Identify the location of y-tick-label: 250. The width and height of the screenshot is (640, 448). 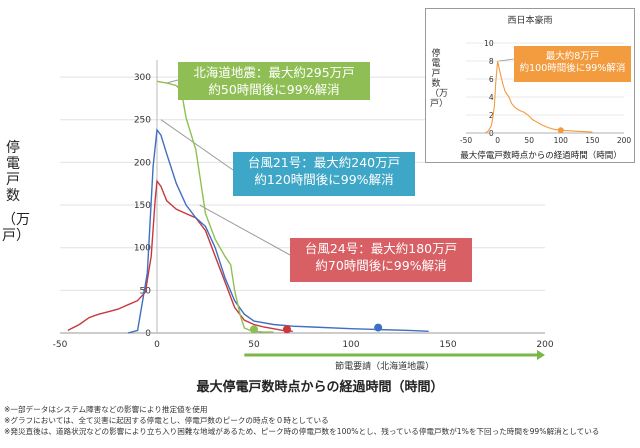
(142, 121).